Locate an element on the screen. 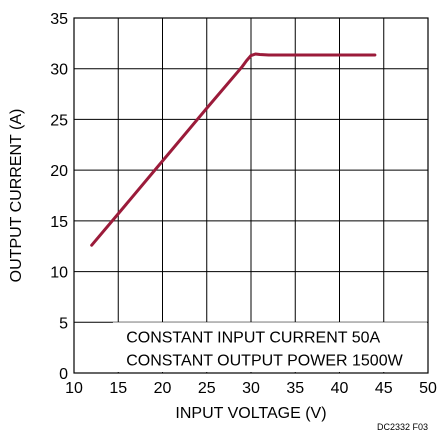 The image size is (439, 442). x-tick-label-50: 50 is located at coordinates (428, 388).